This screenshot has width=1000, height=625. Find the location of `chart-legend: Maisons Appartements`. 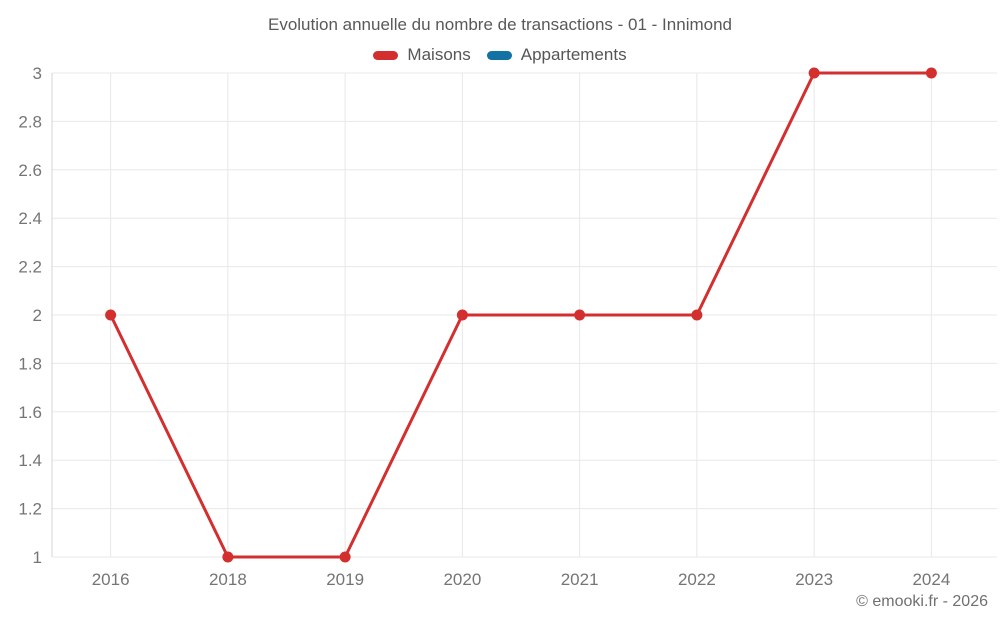

chart-legend: Maisons Appartements is located at coordinates (500, 55).